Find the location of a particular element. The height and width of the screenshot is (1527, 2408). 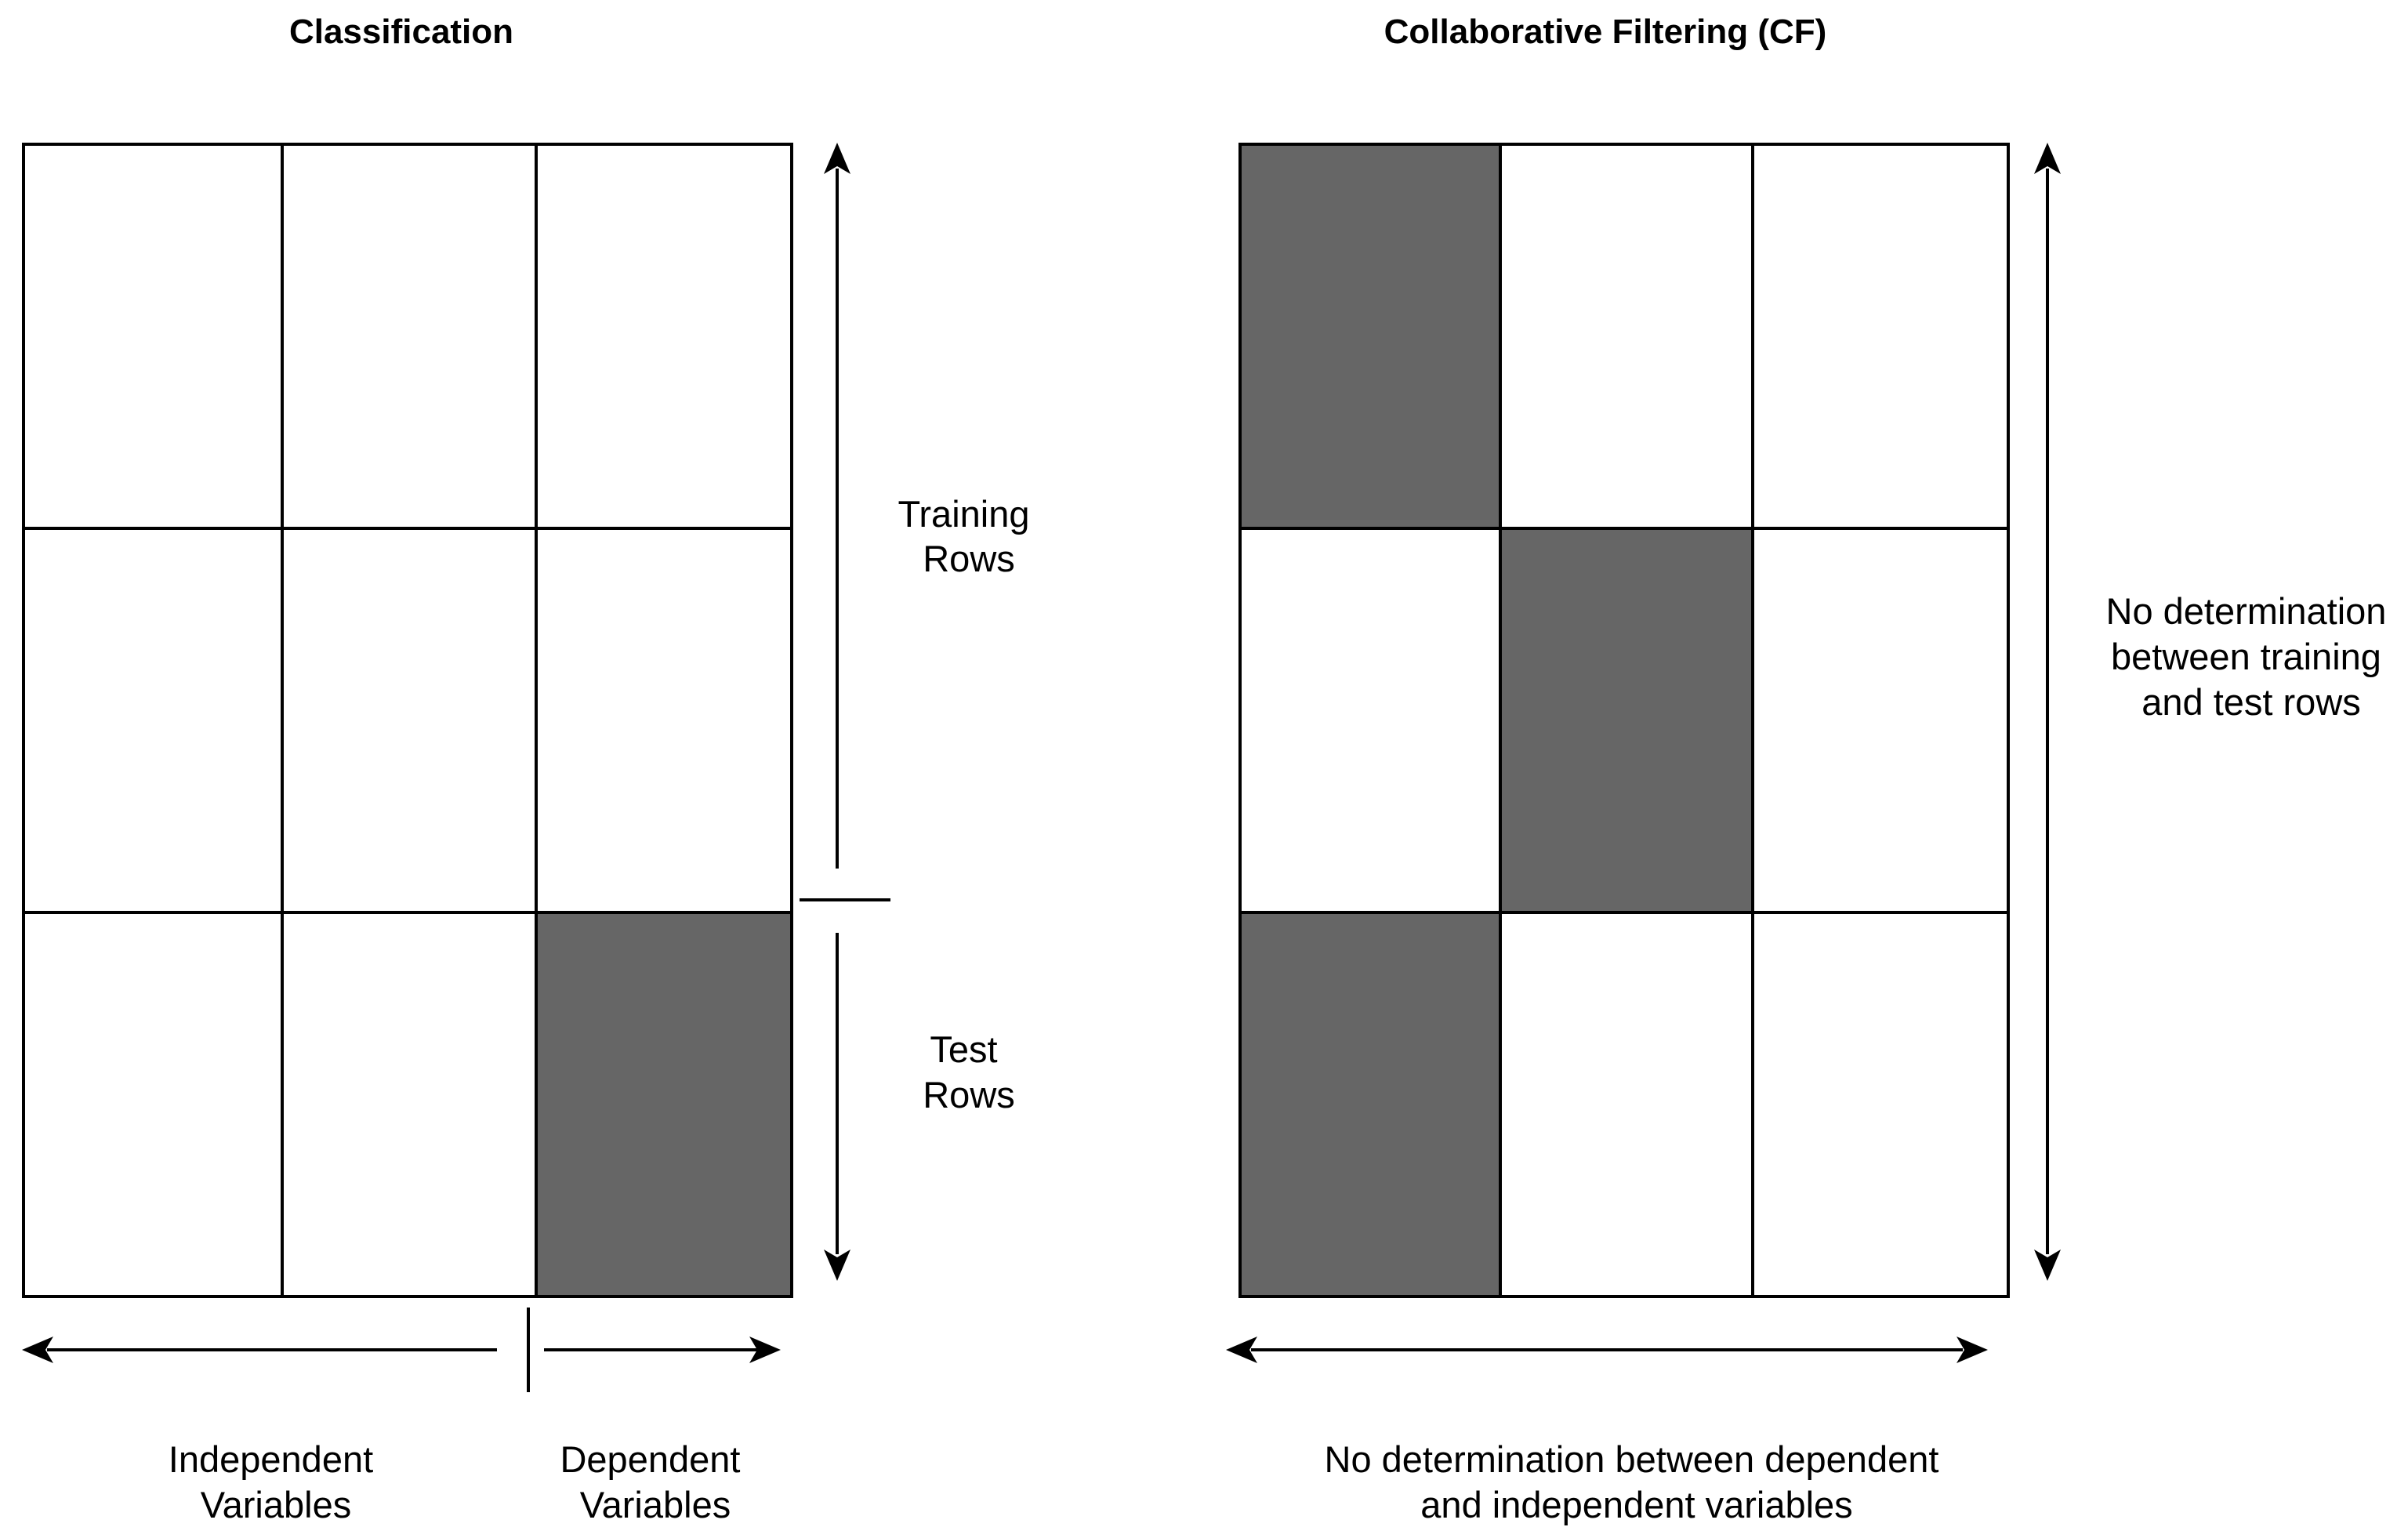

classification-cell-r3-c3-filled is located at coordinates (664, 1104).